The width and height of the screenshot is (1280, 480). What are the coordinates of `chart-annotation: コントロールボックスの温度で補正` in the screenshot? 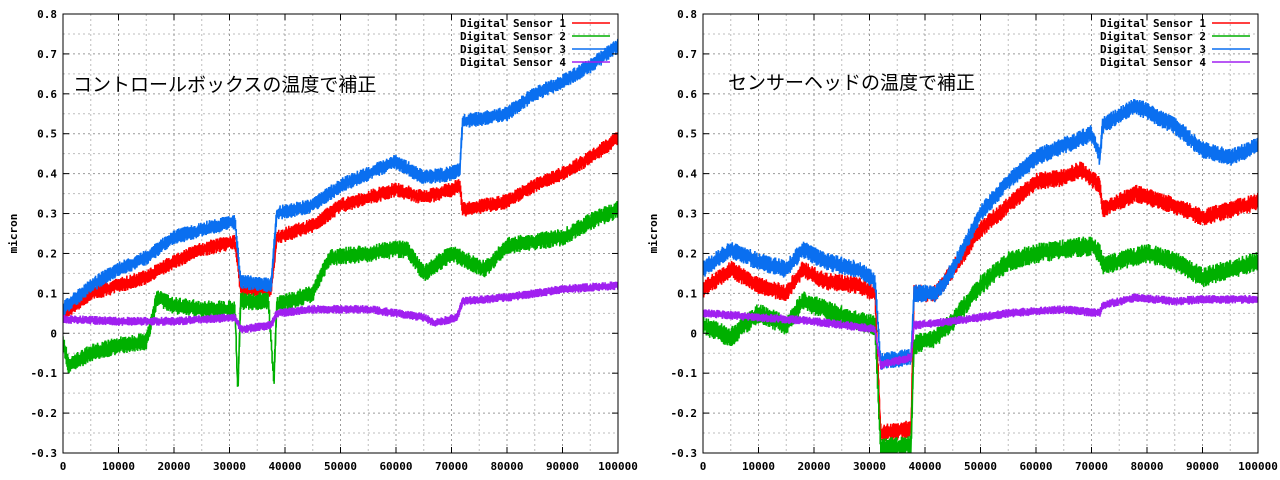 It's located at (224, 85).